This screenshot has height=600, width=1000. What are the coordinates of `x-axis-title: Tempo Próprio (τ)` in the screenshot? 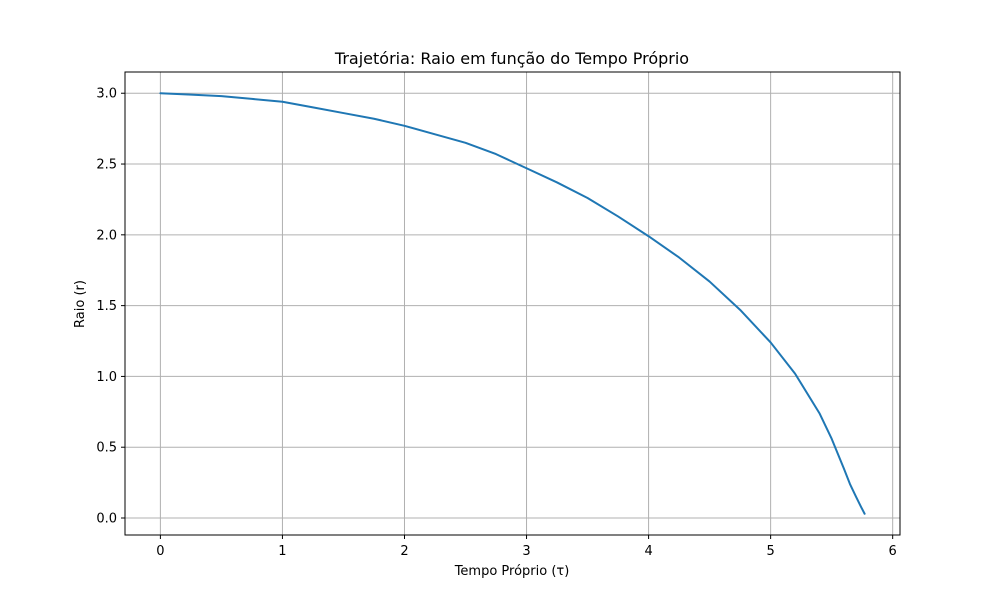 It's located at (512, 571).